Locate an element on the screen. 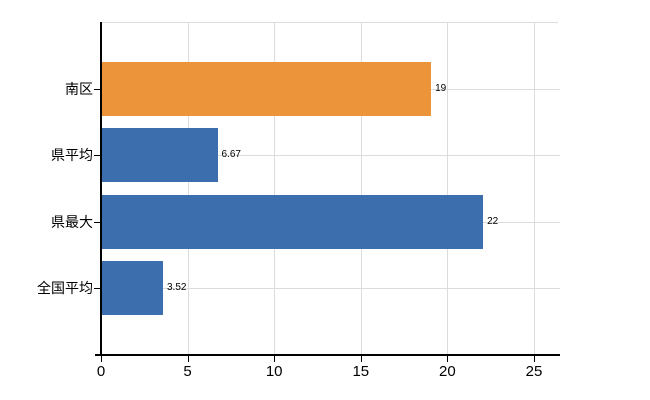 The width and height of the screenshot is (650, 400). category-label: 南区 is located at coordinates (79, 88).